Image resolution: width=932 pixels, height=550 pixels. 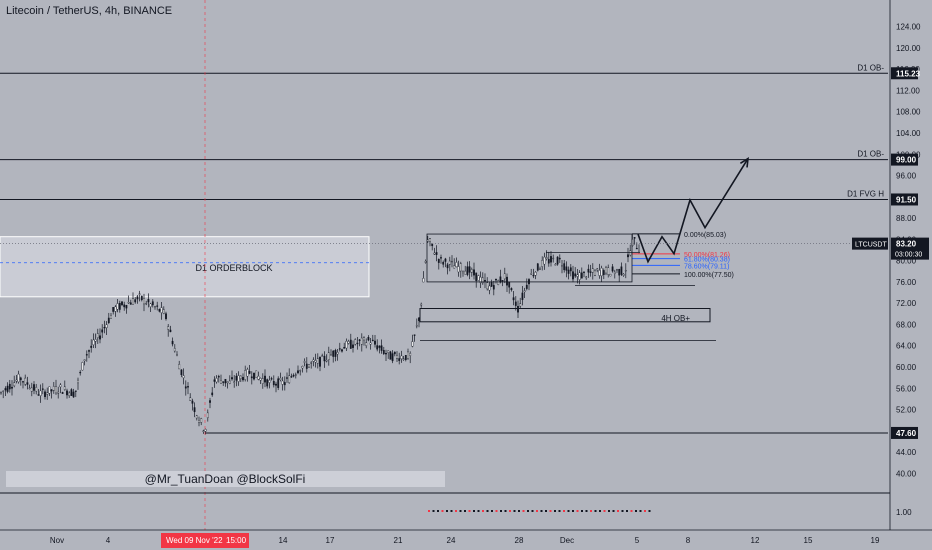 What do you see at coordinates (565, 315) in the screenshot?
I see `4h-ob-zone` at bounding box center [565, 315].